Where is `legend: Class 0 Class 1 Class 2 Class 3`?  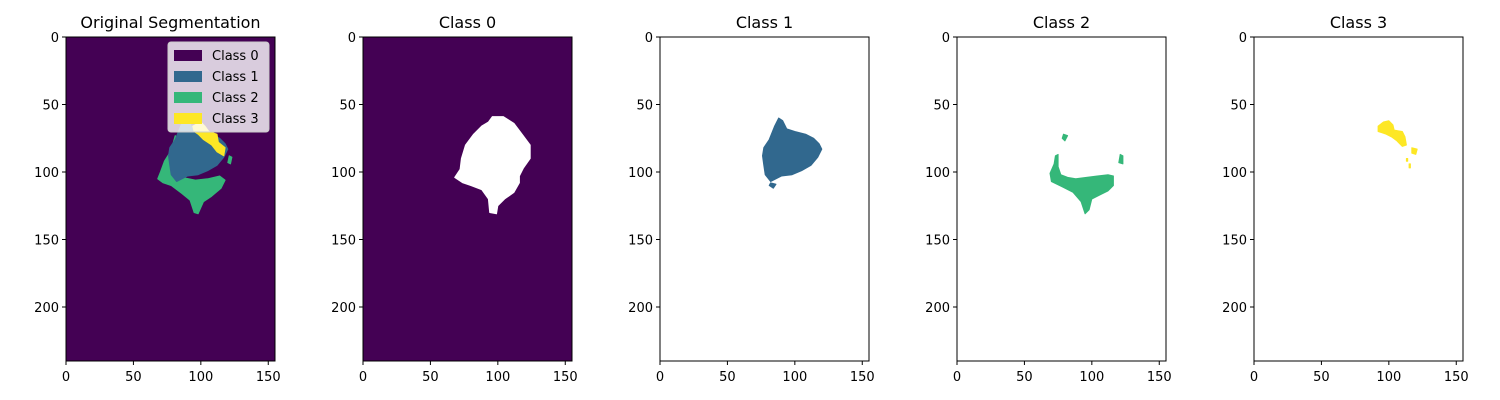
legend: Class 0 Class 1 Class 2 Class 3 is located at coordinates (218, 87).